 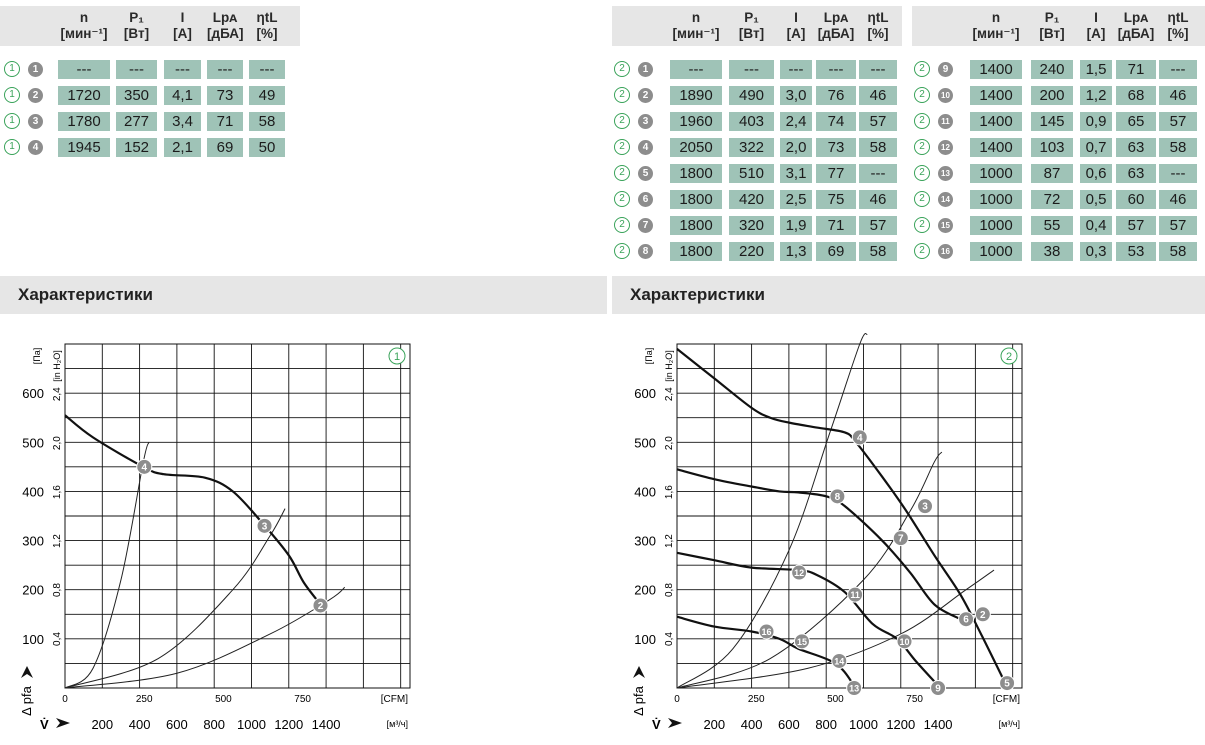 I want to click on operating-point-label: 2, so click(x=983, y=615).